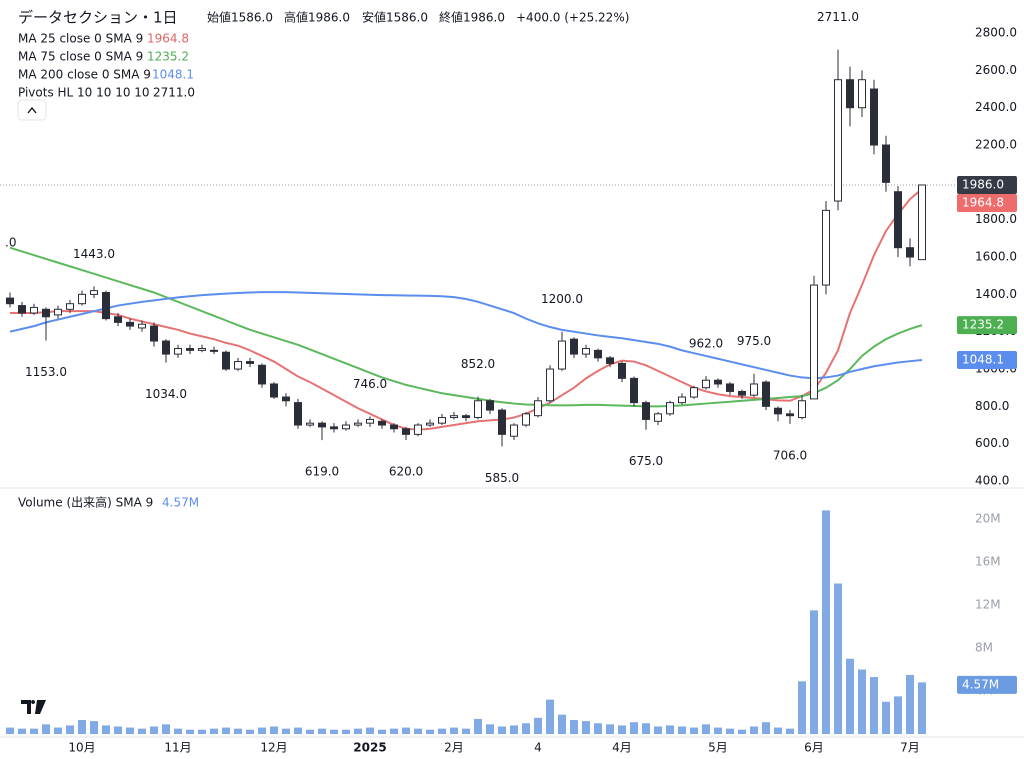 The image size is (1024, 759). Describe the element at coordinates (988, 605) in the screenshot. I see `volume-tick-label: 12M` at that location.